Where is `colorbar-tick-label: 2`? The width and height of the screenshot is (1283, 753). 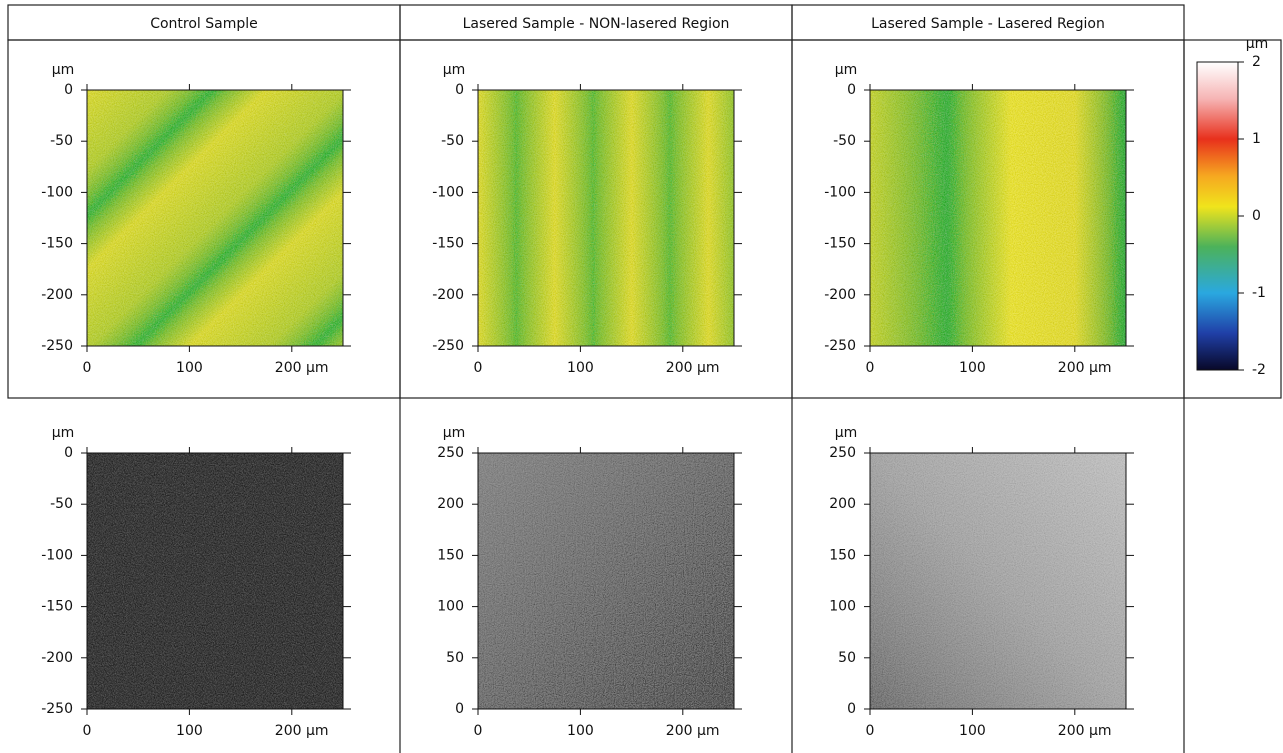 colorbar-tick-label: 2 is located at coordinates (1256, 62).